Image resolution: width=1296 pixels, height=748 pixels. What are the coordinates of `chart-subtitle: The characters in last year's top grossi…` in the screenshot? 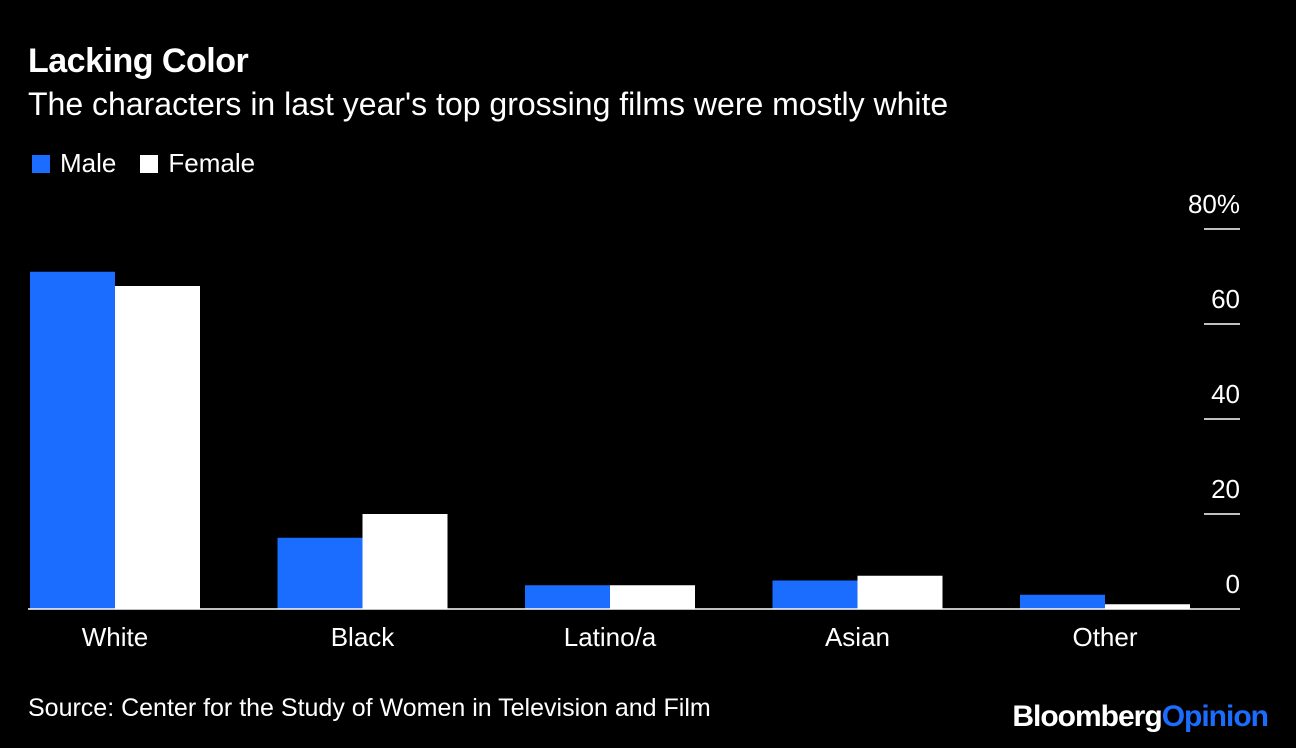 It's located at (488, 104).